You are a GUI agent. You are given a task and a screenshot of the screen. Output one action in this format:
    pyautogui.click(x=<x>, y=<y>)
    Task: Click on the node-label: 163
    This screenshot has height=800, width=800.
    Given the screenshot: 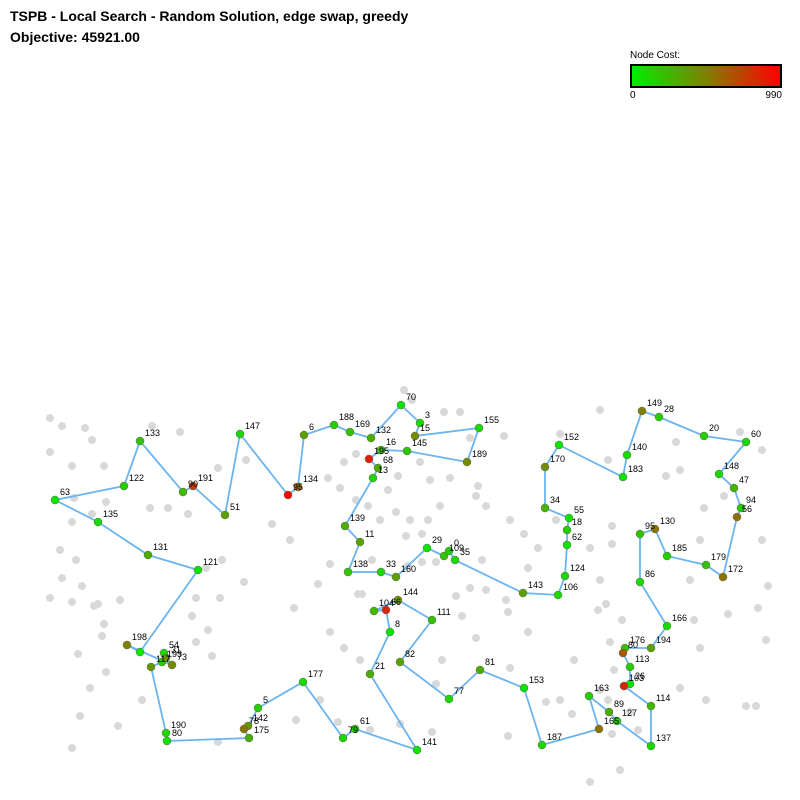 What is the action you would take?
    pyautogui.click(x=601, y=688)
    